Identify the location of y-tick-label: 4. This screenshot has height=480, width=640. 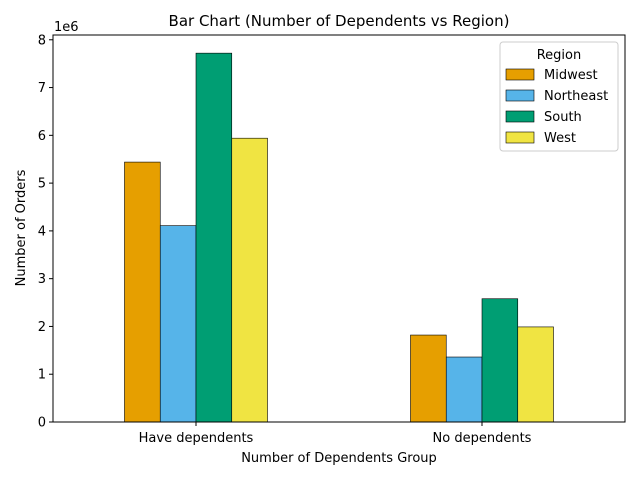
(42, 231).